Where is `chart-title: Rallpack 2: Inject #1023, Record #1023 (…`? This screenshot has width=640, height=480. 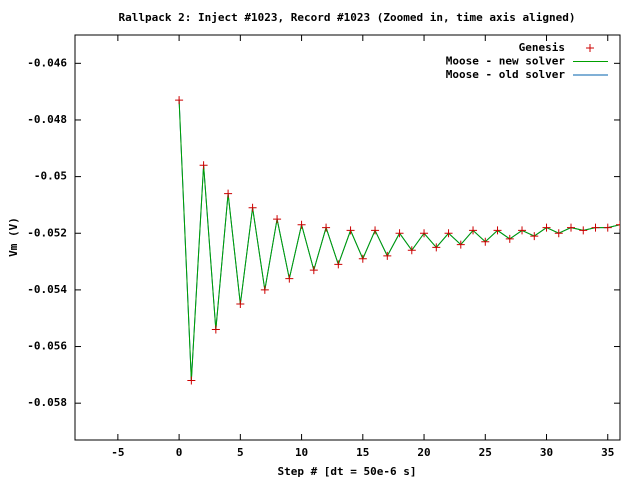
chart-title: Rallpack 2: Inject #1023, Record #1023 (… is located at coordinates (347, 17).